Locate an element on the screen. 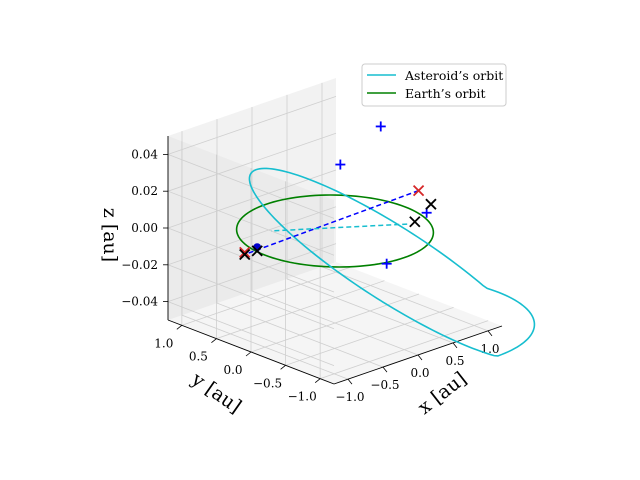 The height and width of the screenshot is (480, 640). earth-orbit-line is located at coordinates (335, 231).